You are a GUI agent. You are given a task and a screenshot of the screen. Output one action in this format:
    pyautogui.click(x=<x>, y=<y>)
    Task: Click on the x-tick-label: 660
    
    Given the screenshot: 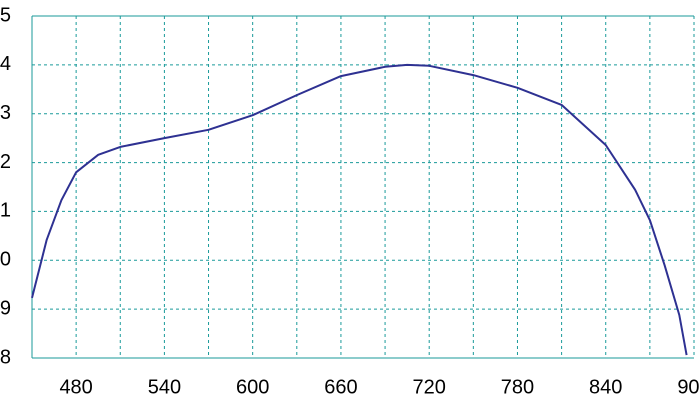 What is the action you would take?
    pyautogui.click(x=340, y=387)
    